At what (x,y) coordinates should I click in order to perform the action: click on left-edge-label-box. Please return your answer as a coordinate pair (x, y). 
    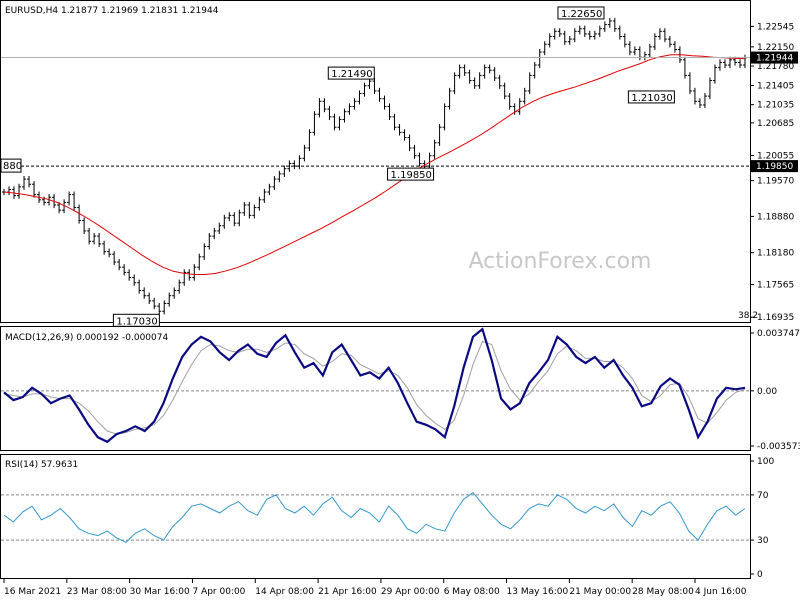
    Looking at the image, I should click on (11, 165).